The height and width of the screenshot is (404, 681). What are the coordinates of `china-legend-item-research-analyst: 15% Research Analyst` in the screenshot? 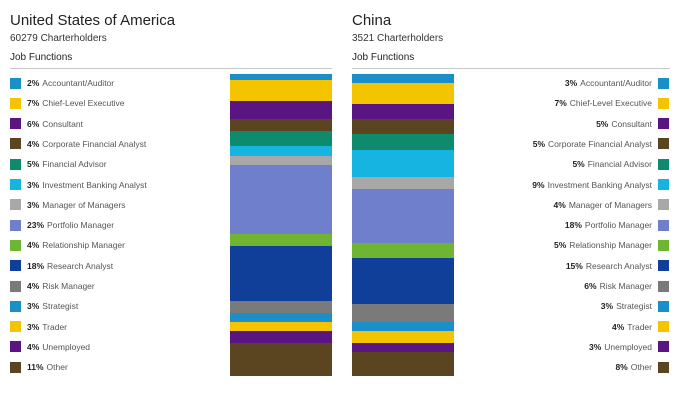 It's located at (564, 266).